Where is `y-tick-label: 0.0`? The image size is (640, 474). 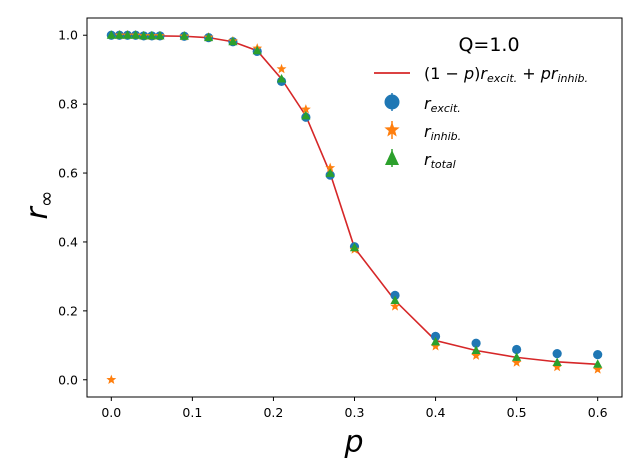 y-tick-label: 0.0 is located at coordinates (68, 379).